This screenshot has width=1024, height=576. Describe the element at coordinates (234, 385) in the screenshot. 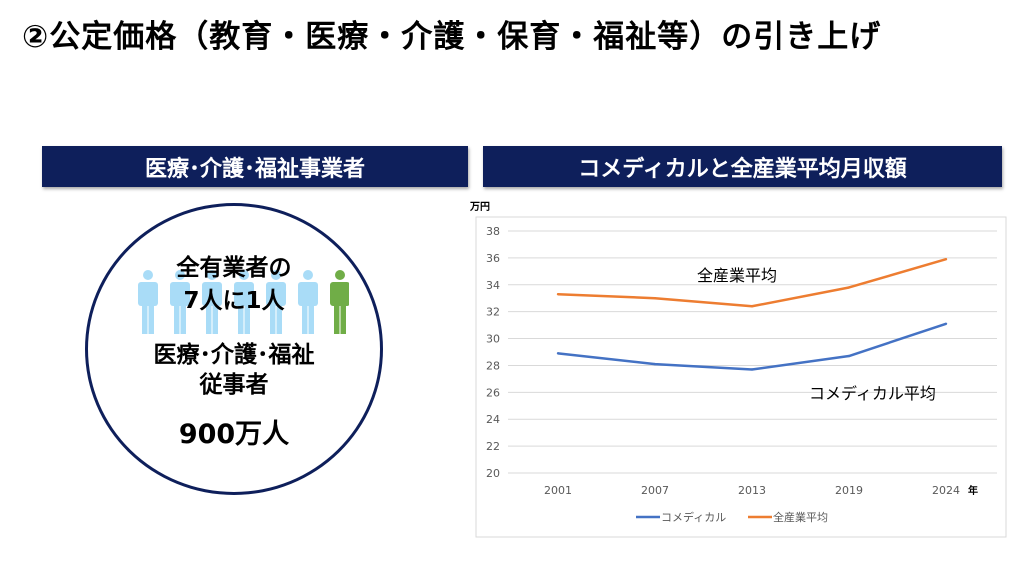

I see `workers-line2: 従事者` at that location.